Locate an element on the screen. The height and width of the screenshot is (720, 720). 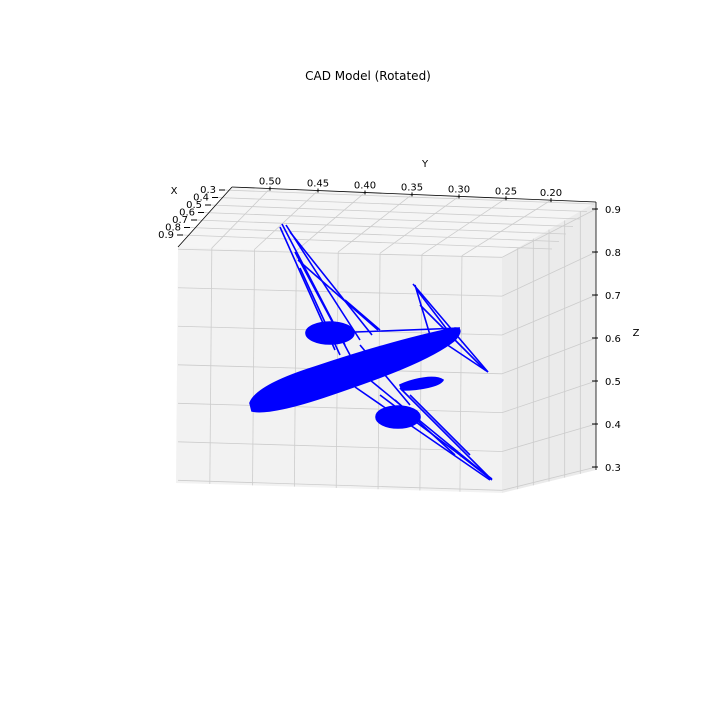
x-tick-label: 0.8 is located at coordinates (173, 228).